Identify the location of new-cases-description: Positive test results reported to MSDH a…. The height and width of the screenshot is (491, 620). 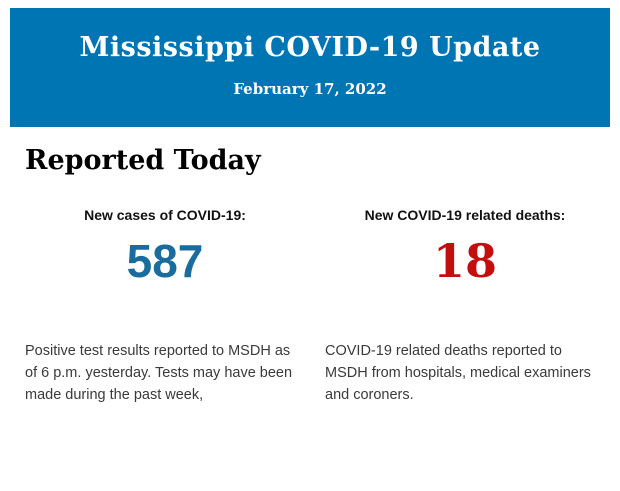
(159, 373).